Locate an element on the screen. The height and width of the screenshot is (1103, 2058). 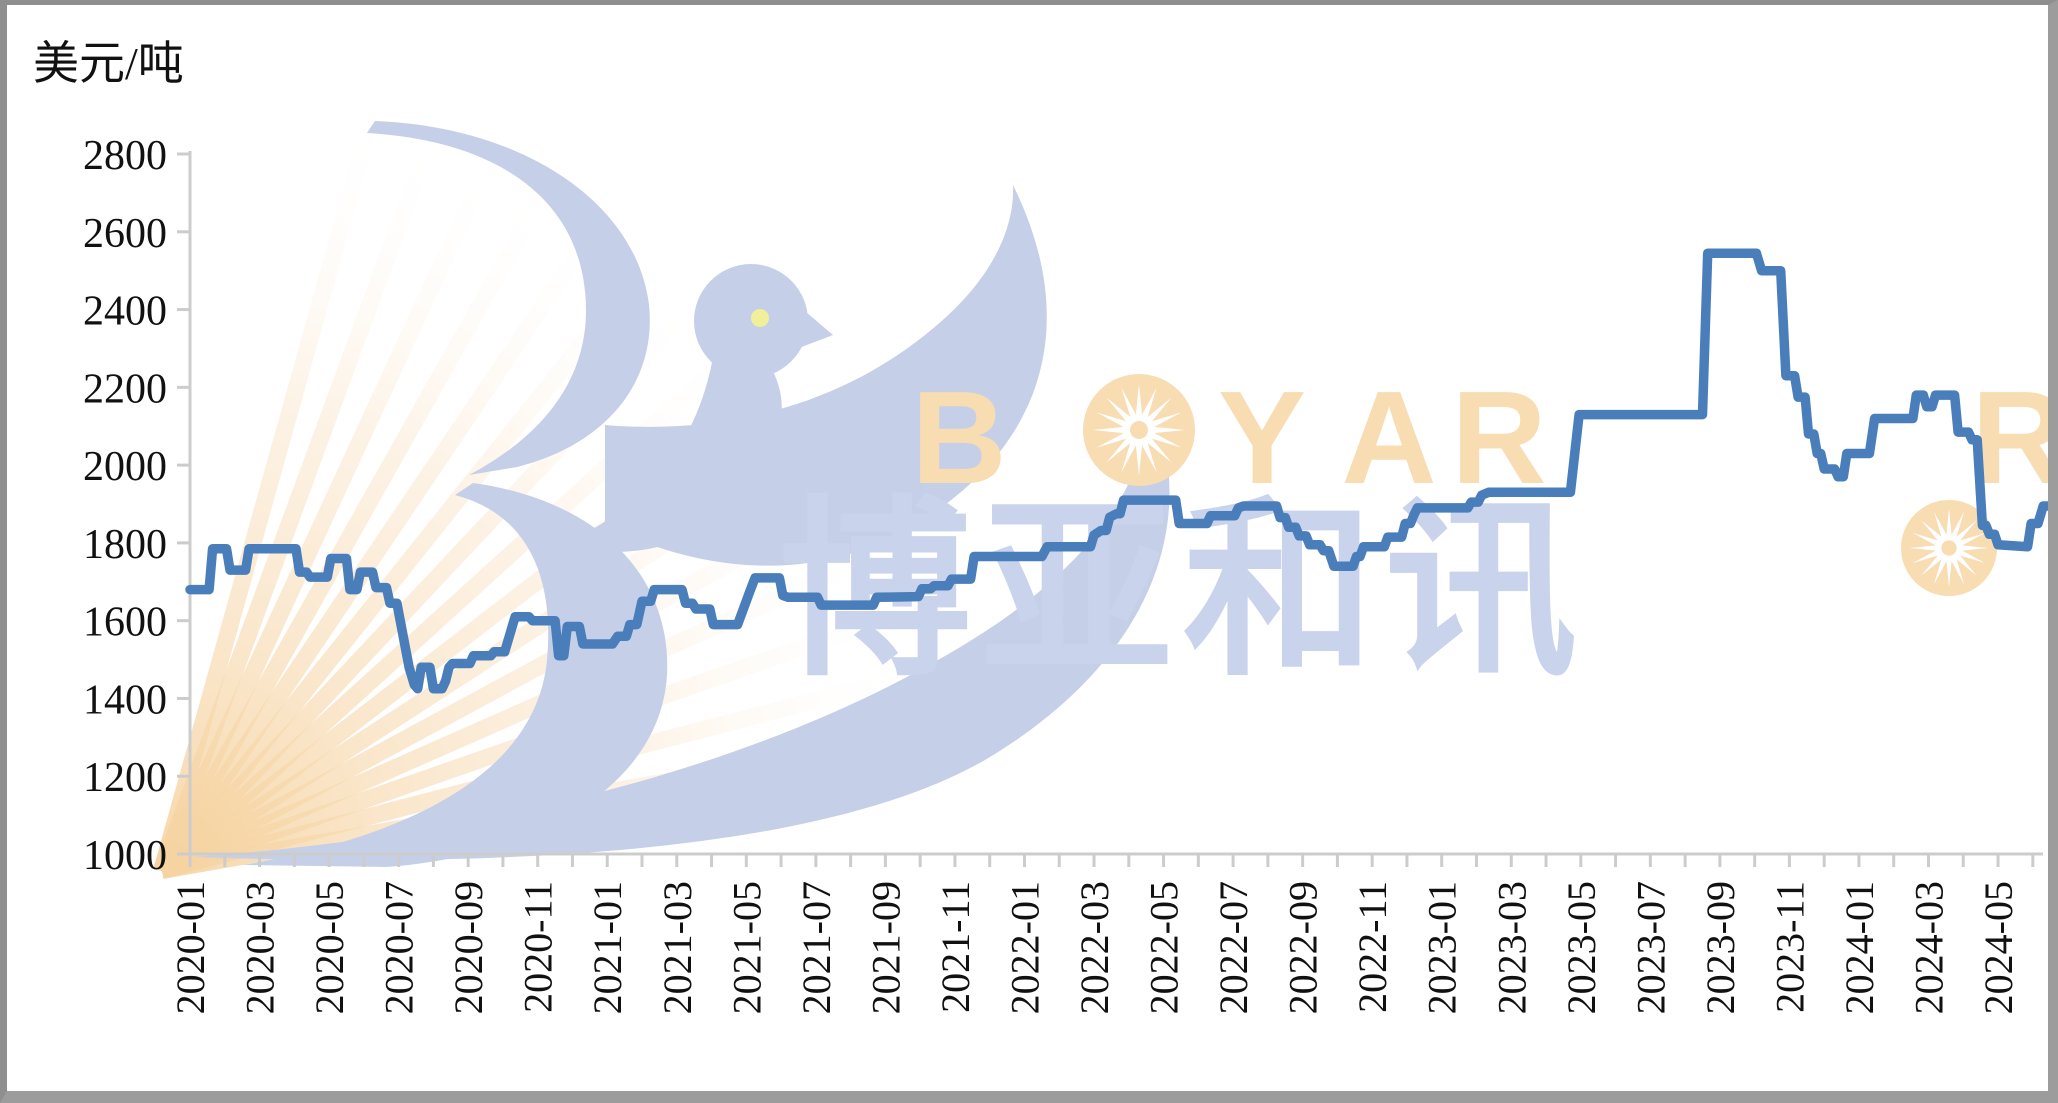
bird-tail-upper-crescent is located at coordinates (508, 298).